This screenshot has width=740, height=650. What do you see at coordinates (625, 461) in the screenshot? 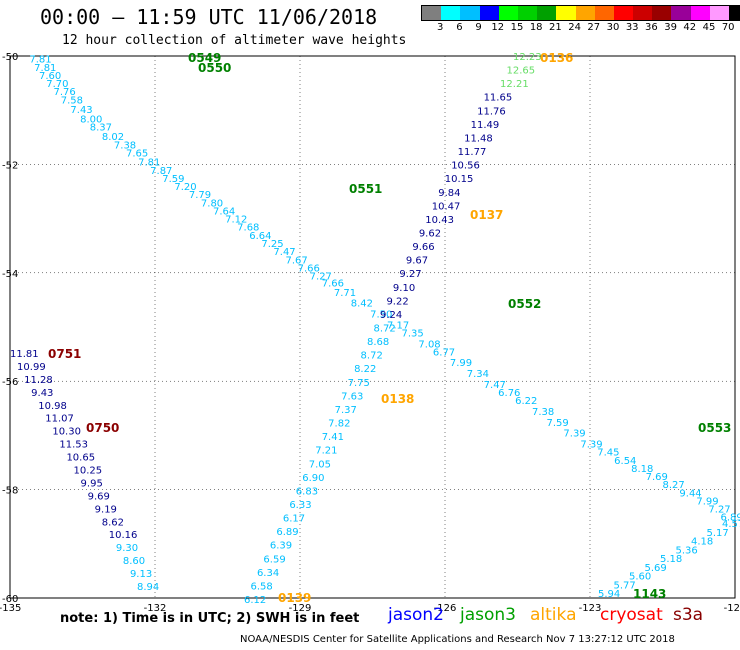
I see `swh-value: 6.54` at bounding box center [625, 461].